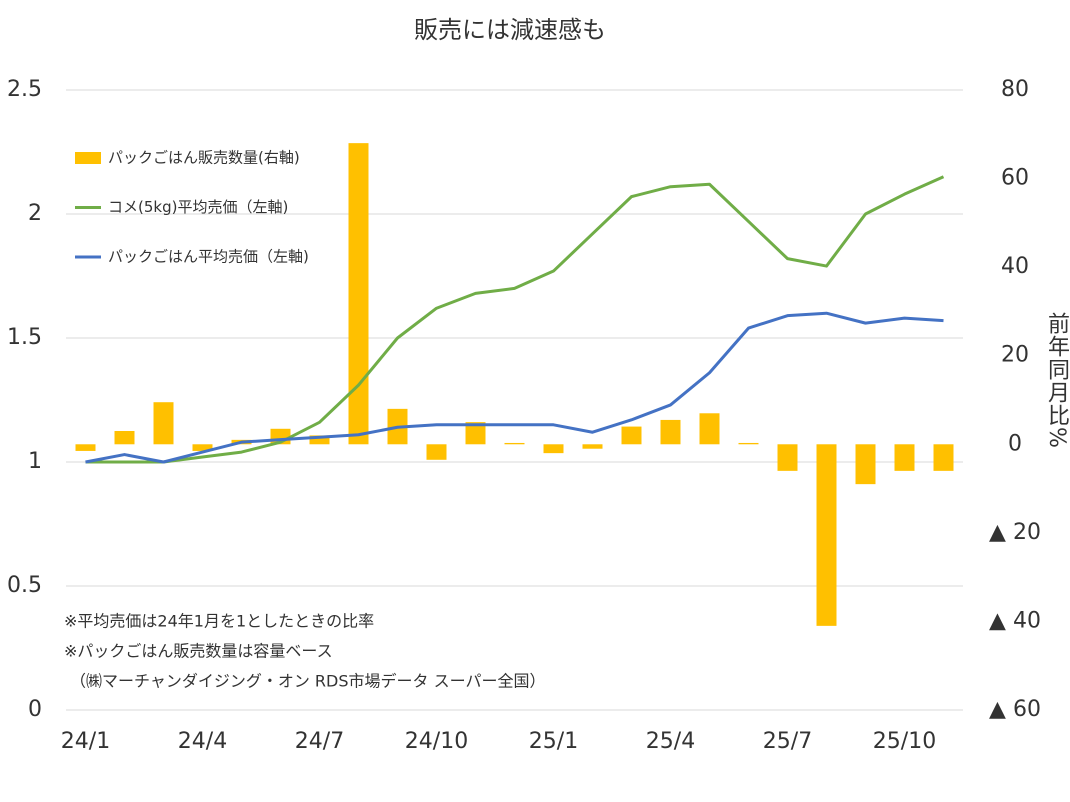  I want to click on x-tick-label: 25/4, so click(670, 741).